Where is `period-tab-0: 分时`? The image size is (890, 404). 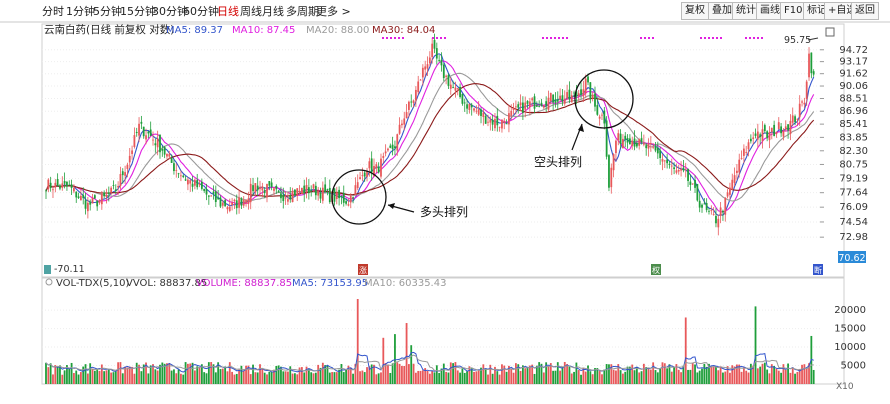
period-tab-0: 分时 is located at coordinates (53, 11).